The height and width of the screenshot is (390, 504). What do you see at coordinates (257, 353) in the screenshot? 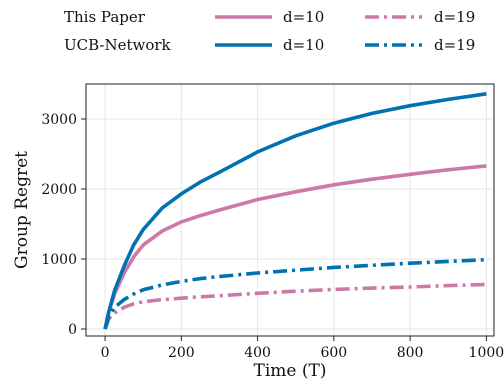
I see `x-tick-label: 400` at bounding box center [257, 353].